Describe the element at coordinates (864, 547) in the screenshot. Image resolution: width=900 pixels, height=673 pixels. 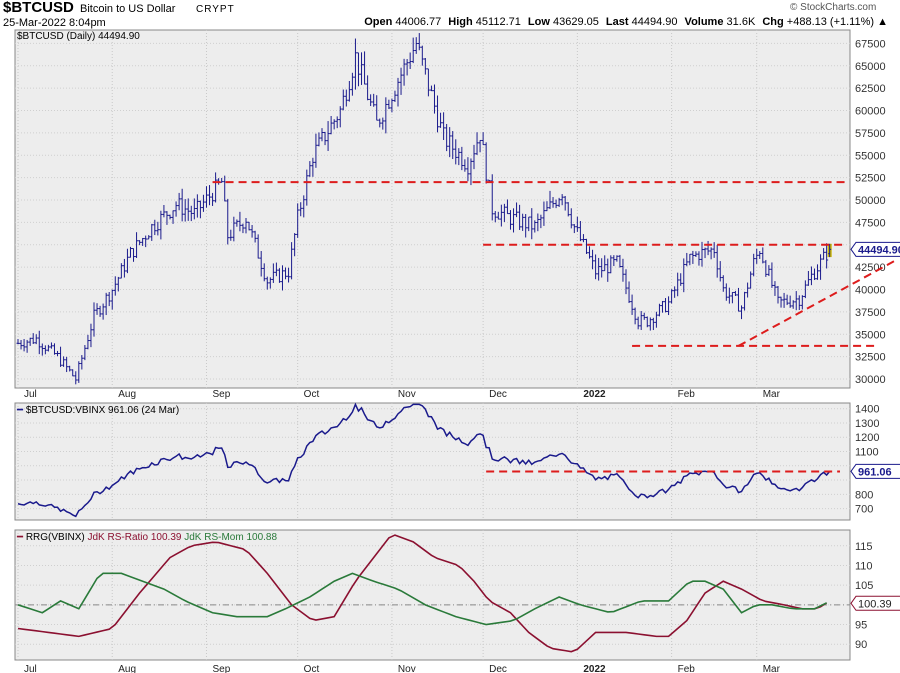
I see `y-tick-label: 115` at that location.